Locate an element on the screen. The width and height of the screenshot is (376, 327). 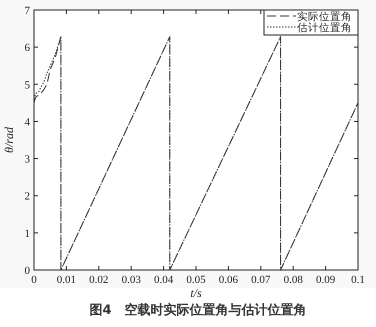
y-tick-label: 6 is located at coordinates (27, 48).